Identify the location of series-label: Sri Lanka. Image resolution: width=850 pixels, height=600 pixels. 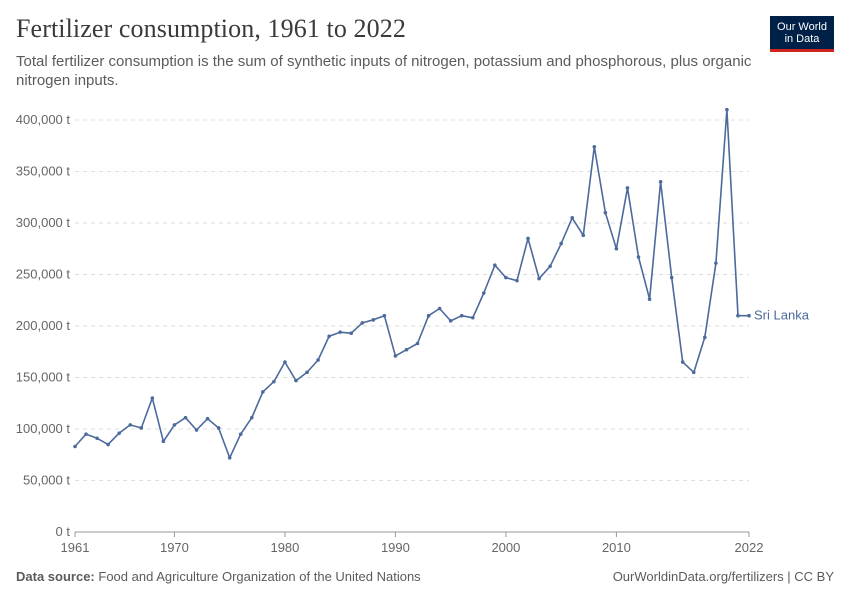
(782, 315).